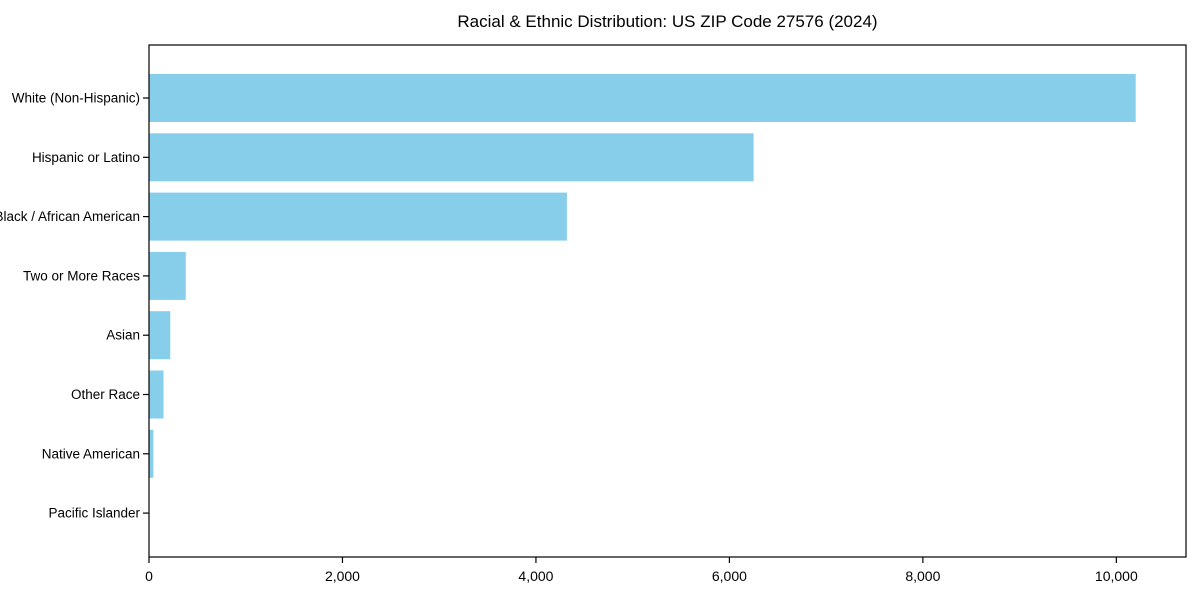  Describe the element at coordinates (123, 335) in the screenshot. I see `y-axis-label: Asian` at that location.